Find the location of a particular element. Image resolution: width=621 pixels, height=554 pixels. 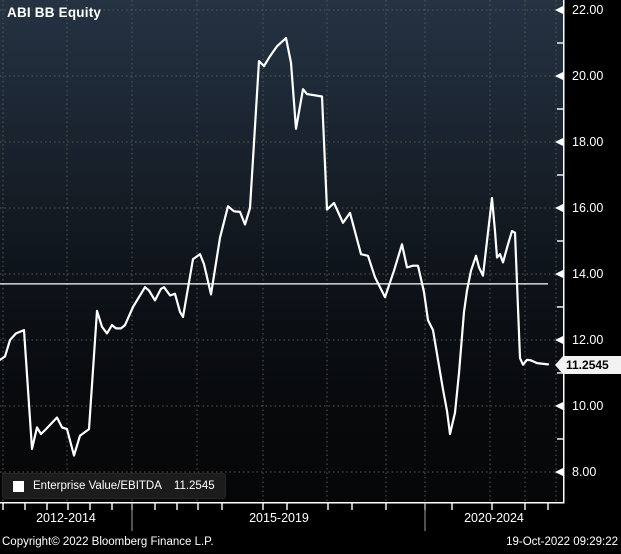

y-axis-label: 16.00 is located at coordinates (588, 207).